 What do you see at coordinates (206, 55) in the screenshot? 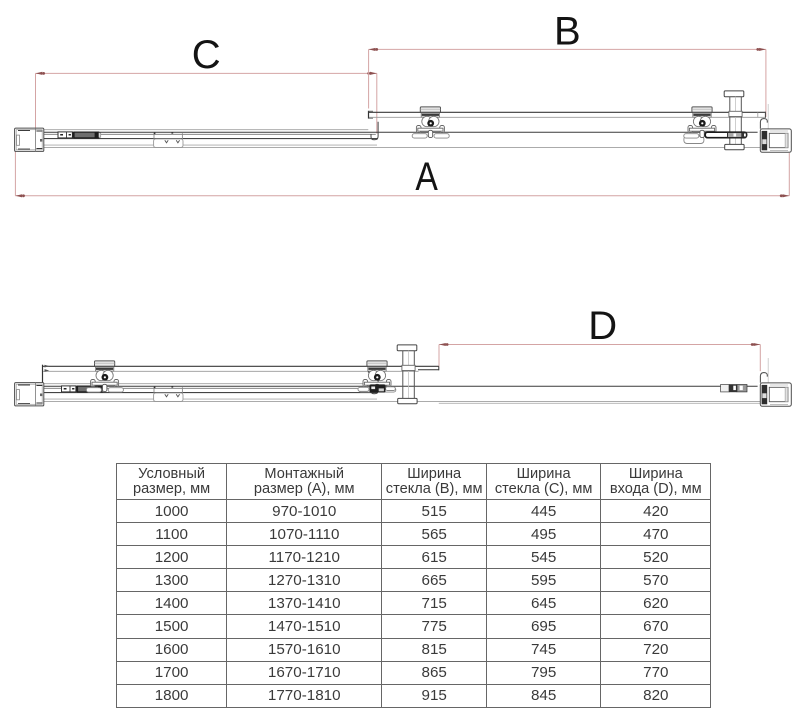
I see `svg-text: C` at bounding box center [206, 55].